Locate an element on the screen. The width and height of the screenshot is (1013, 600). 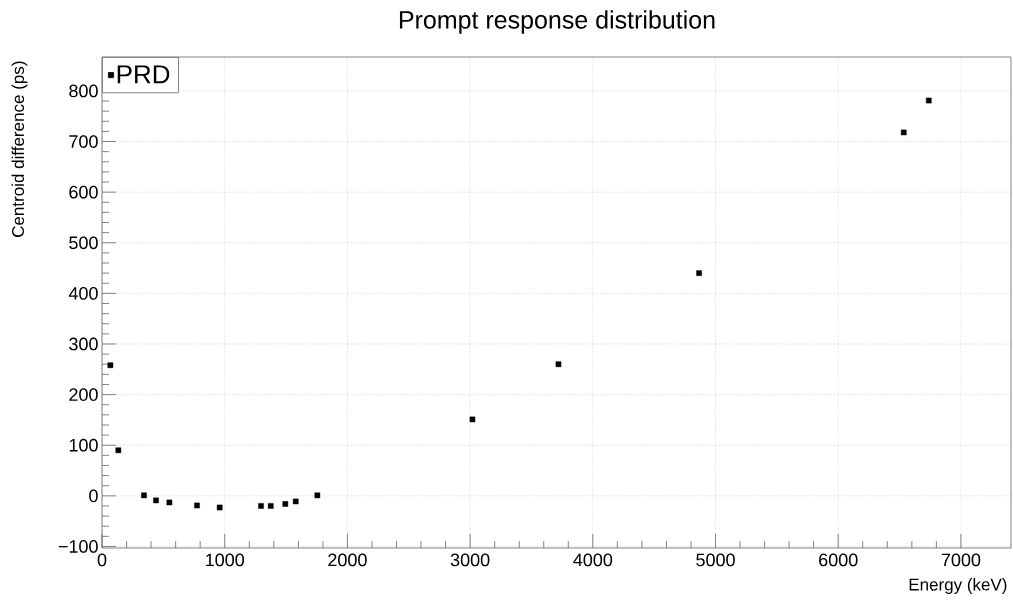
x-tick-label: 0 is located at coordinates (102, 560).